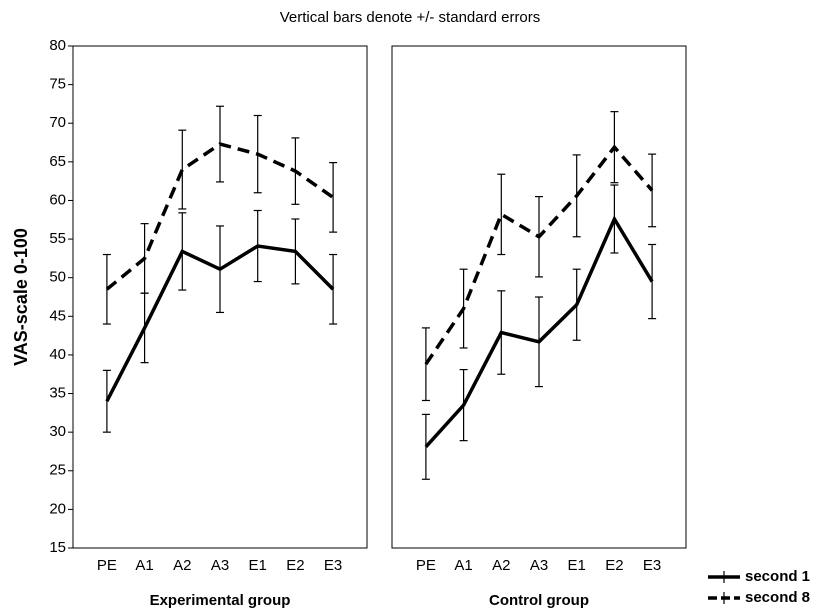 The image size is (819, 614). Describe the element at coordinates (57, 315) in the screenshot. I see `y-tick-label: 45` at that location.